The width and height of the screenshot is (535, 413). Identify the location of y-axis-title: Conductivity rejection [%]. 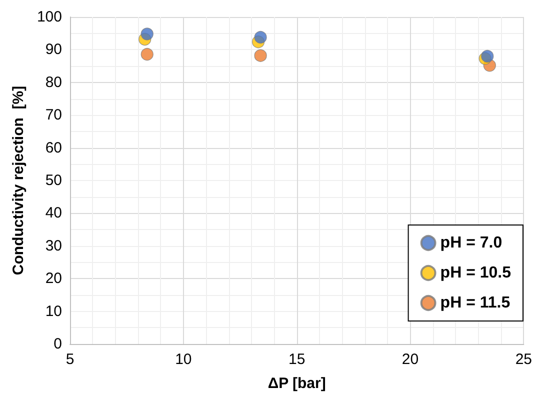
(19, 181).